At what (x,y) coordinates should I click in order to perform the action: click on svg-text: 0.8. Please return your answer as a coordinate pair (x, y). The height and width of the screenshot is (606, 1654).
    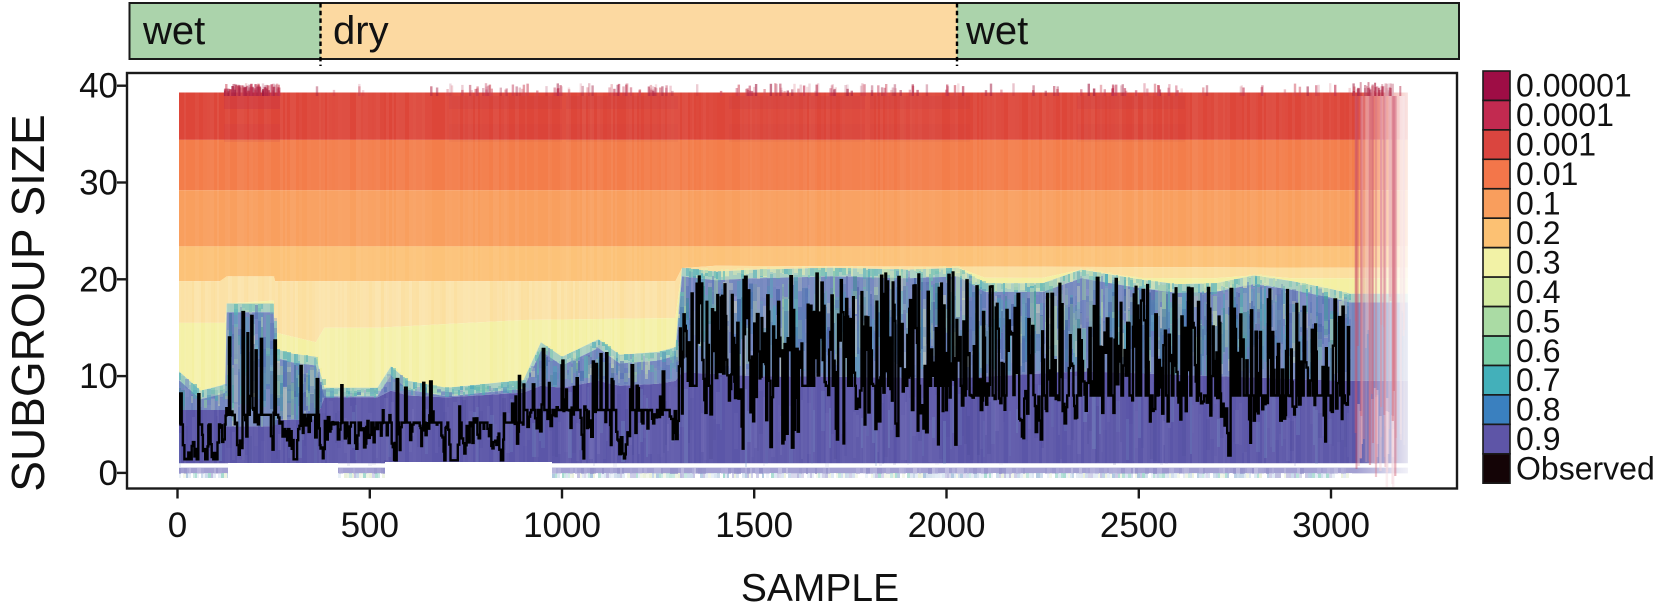
    Looking at the image, I should click on (1538, 410).